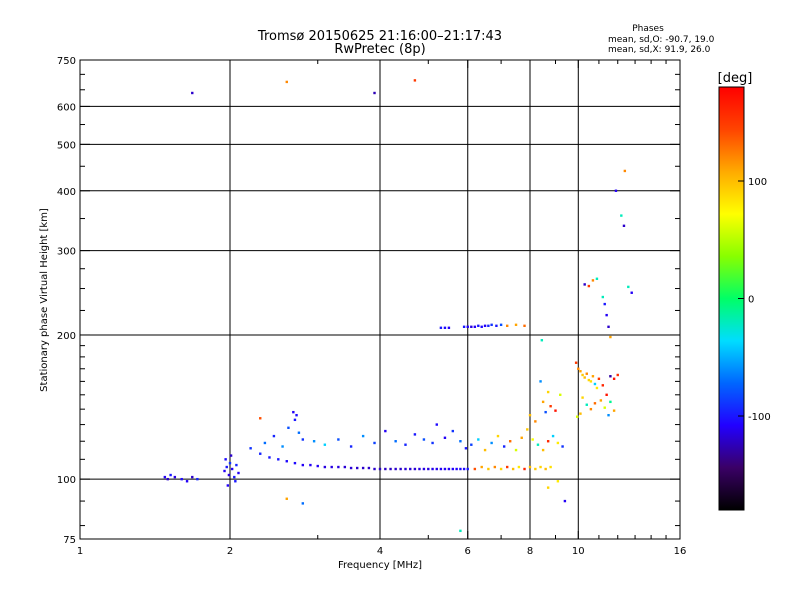 The width and height of the screenshot is (800, 600). What do you see at coordinates (69, 540) in the screenshot?
I see `y-tick-label: 75` at bounding box center [69, 540].